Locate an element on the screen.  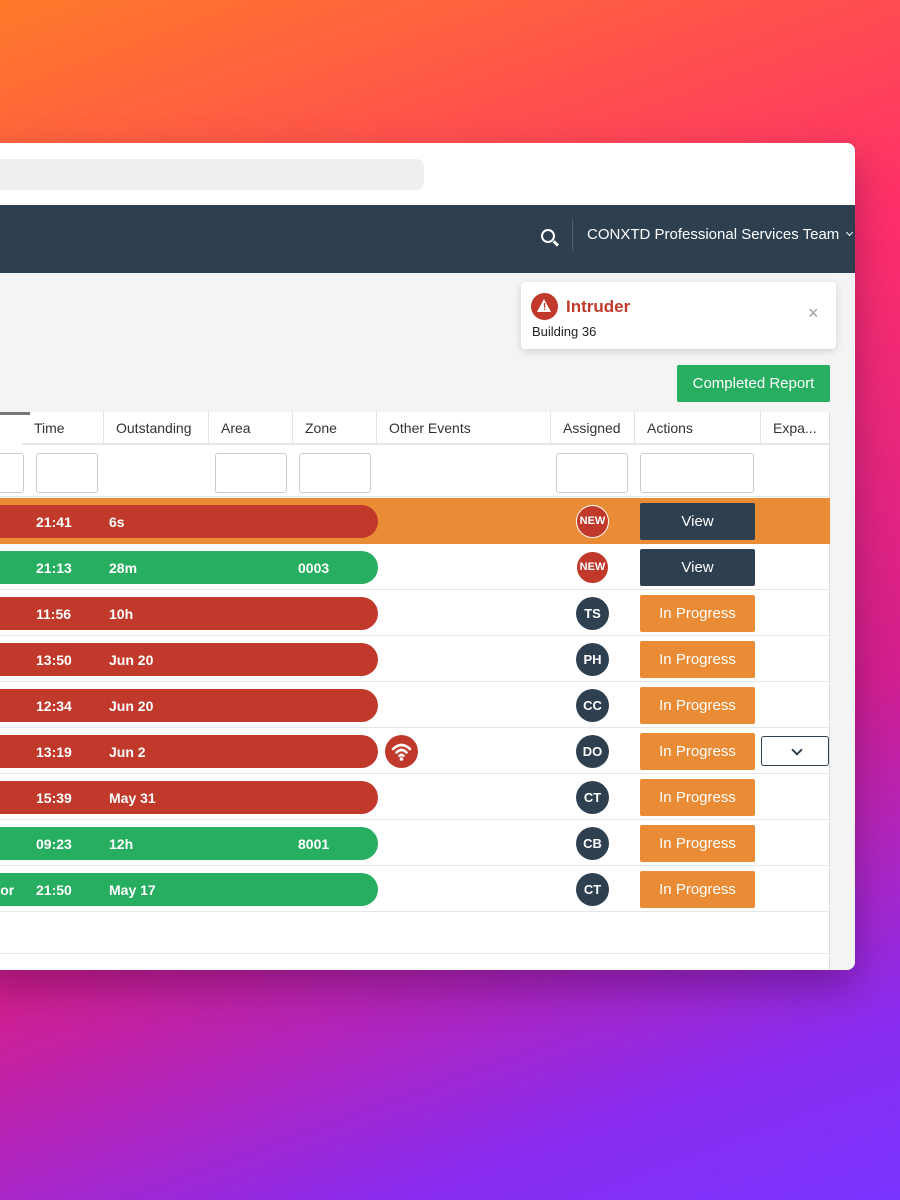
column-header-other-events: Other Events is located at coordinates (464, 428).